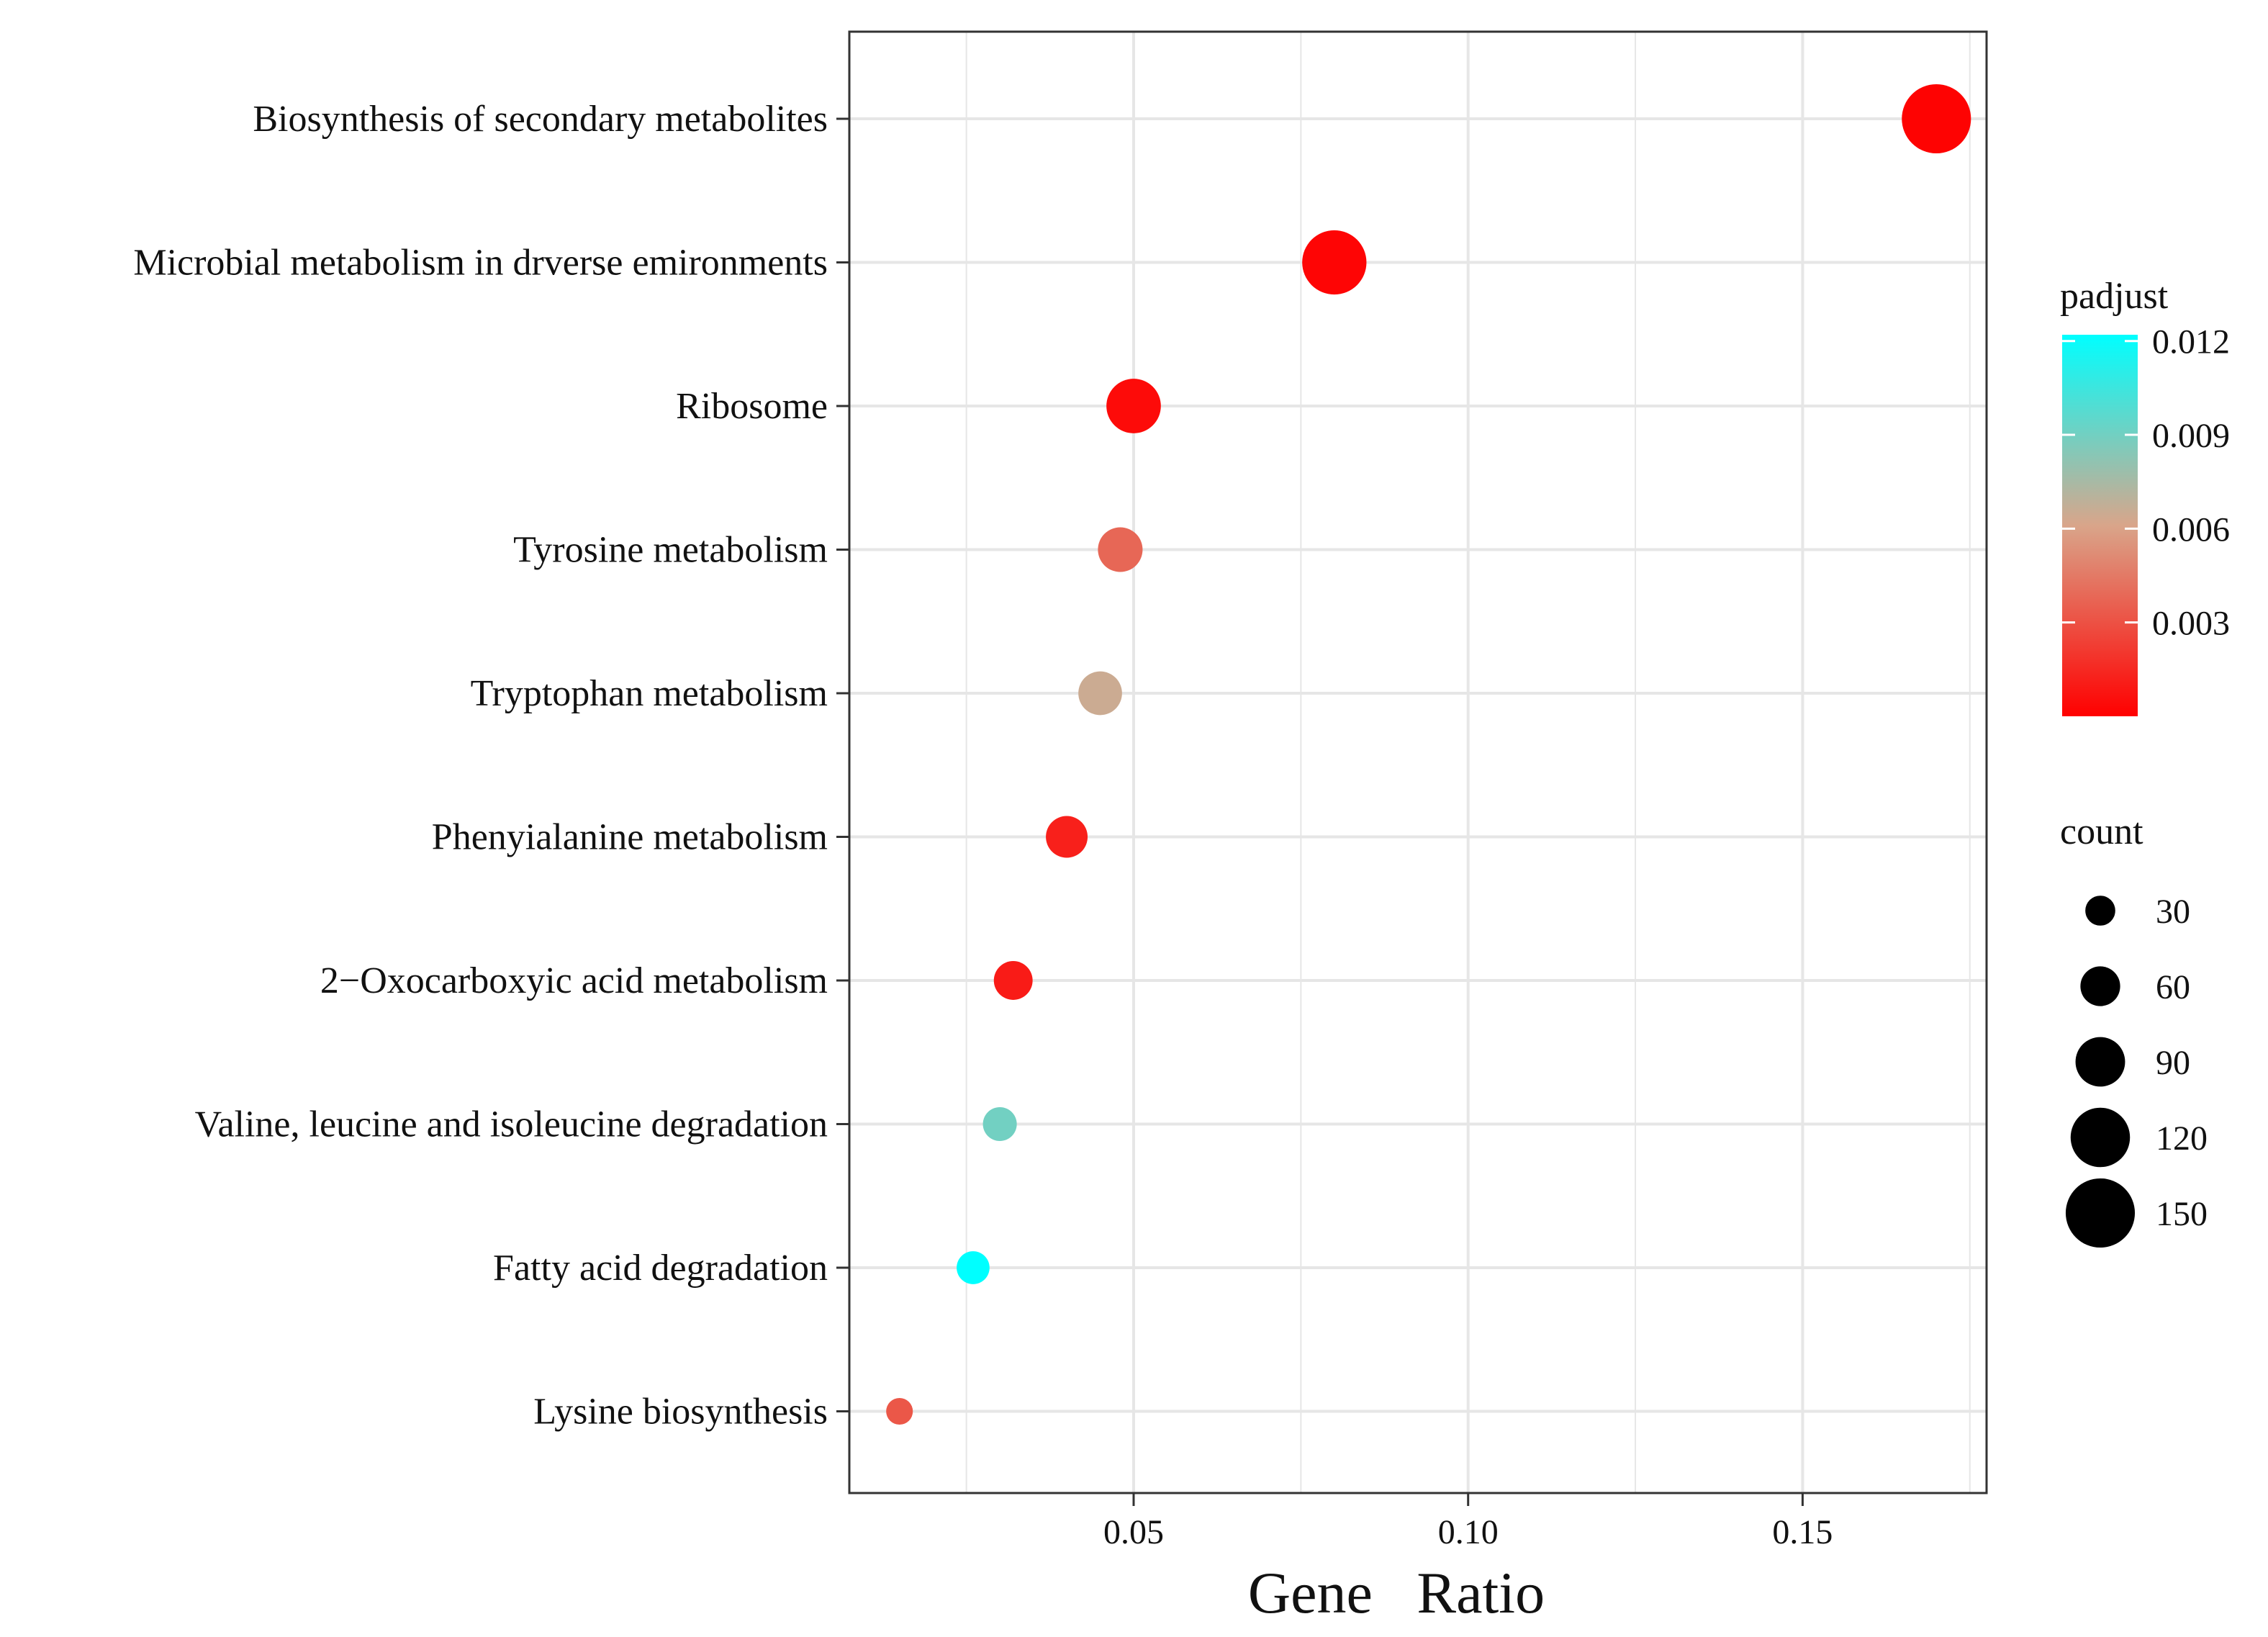 The image size is (2268, 1637). What do you see at coordinates (1133, 1532) in the screenshot?
I see `x-tick-label: 0.05` at bounding box center [1133, 1532].